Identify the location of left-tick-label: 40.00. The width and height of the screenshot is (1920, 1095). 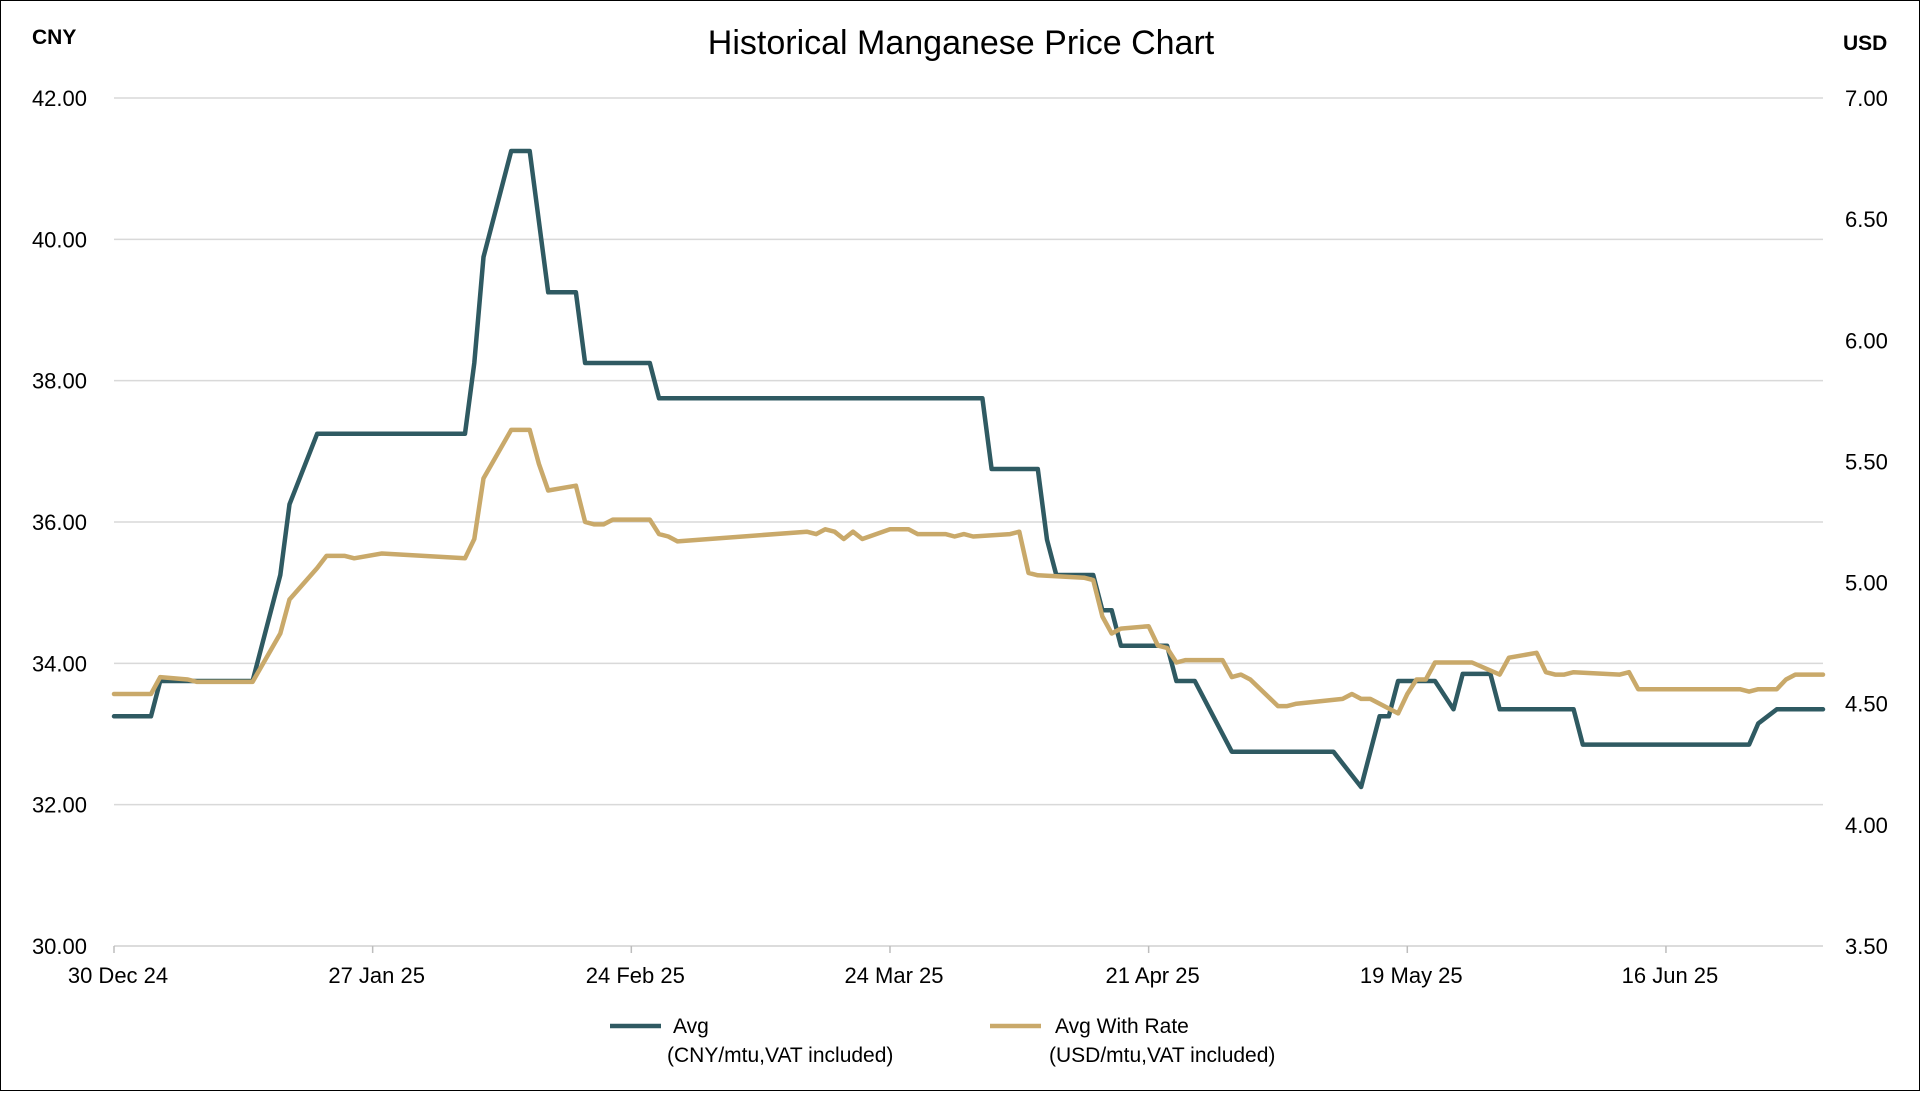
(59, 239).